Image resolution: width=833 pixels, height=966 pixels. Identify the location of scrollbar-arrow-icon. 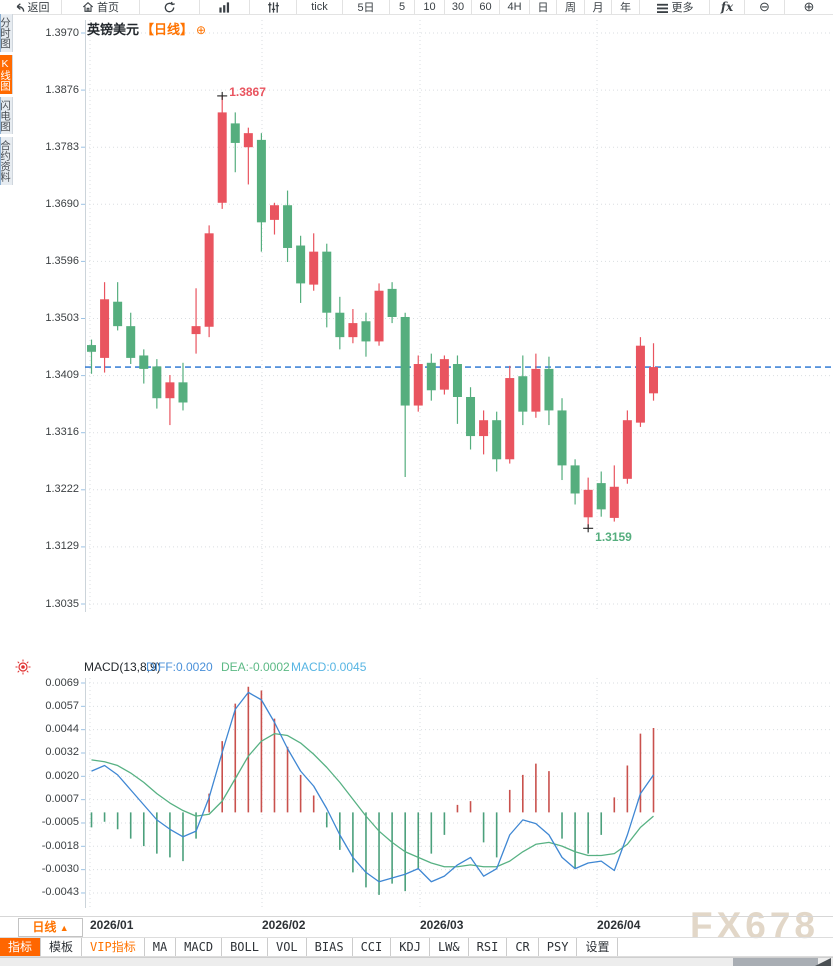
(823, 962).